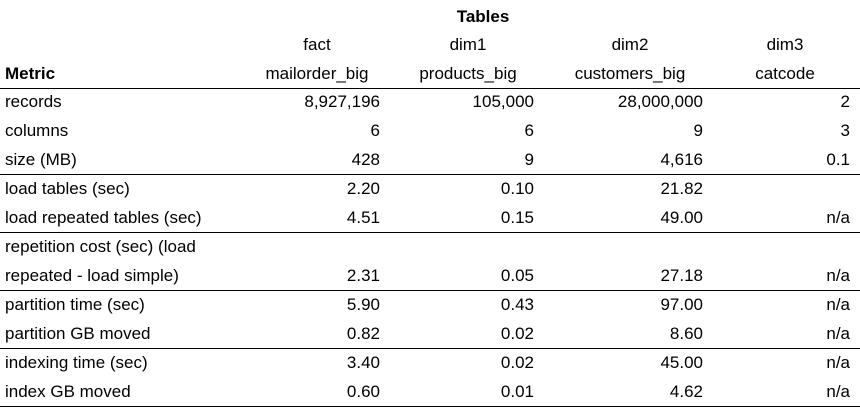 This screenshot has width=860, height=408. What do you see at coordinates (363, 188) in the screenshot?
I see `cell-value: 2.20` at bounding box center [363, 188].